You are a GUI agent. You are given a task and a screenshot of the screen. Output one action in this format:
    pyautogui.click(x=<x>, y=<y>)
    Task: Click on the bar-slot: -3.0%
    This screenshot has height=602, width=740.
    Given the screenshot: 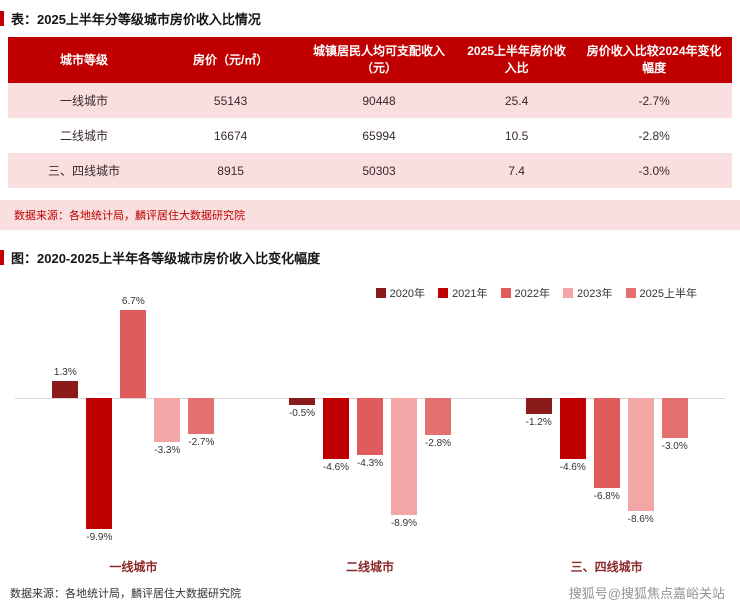 What is the action you would take?
    pyautogui.click(x=675, y=418)
    